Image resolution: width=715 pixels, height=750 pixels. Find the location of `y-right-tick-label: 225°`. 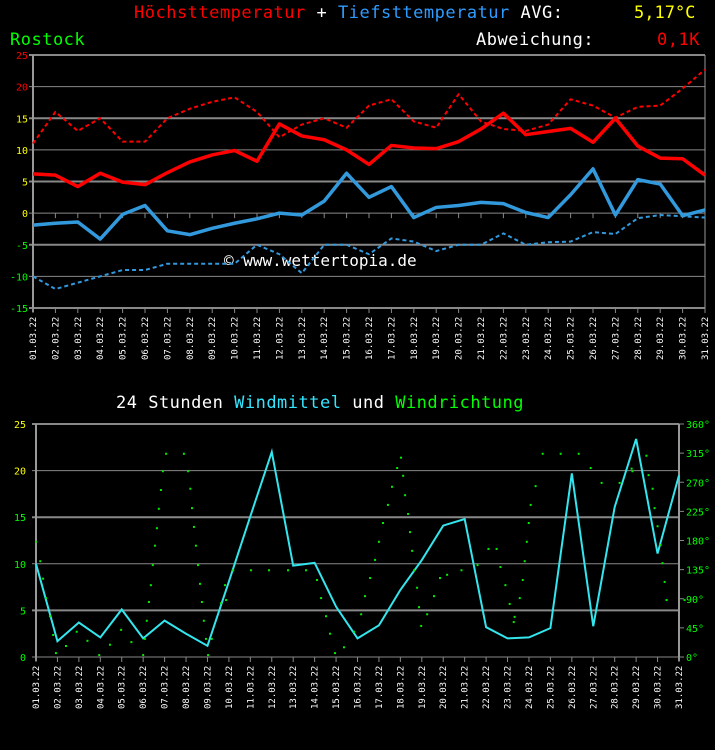

y-right-tick-label: 225° is located at coordinates (698, 512).